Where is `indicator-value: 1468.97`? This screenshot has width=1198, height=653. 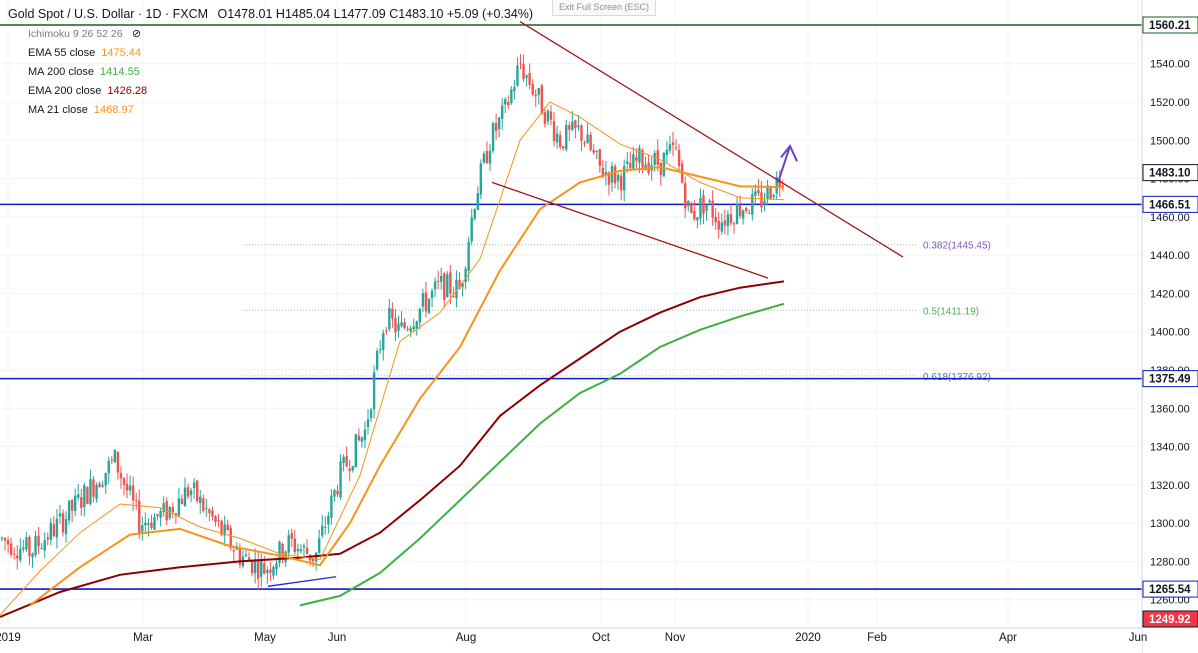 indicator-value: 1468.97 is located at coordinates (113, 110).